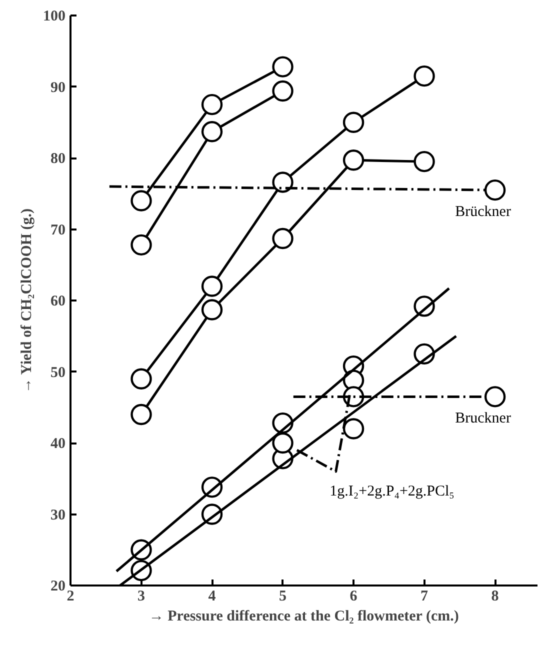  What do you see at coordinates (483, 418) in the screenshot?
I see `annotation: Bruckner` at bounding box center [483, 418].